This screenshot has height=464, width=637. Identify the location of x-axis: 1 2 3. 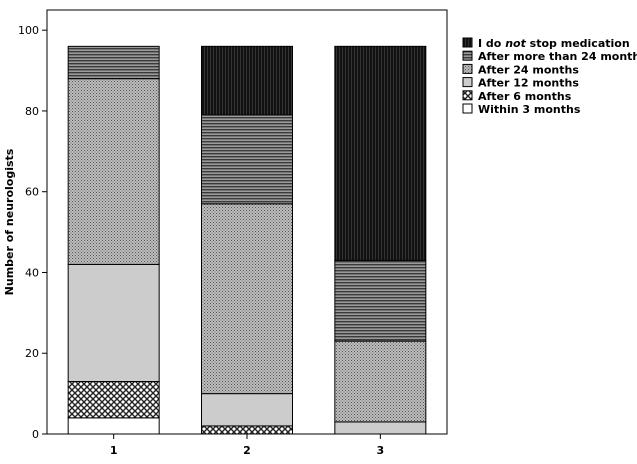
(247, 445).